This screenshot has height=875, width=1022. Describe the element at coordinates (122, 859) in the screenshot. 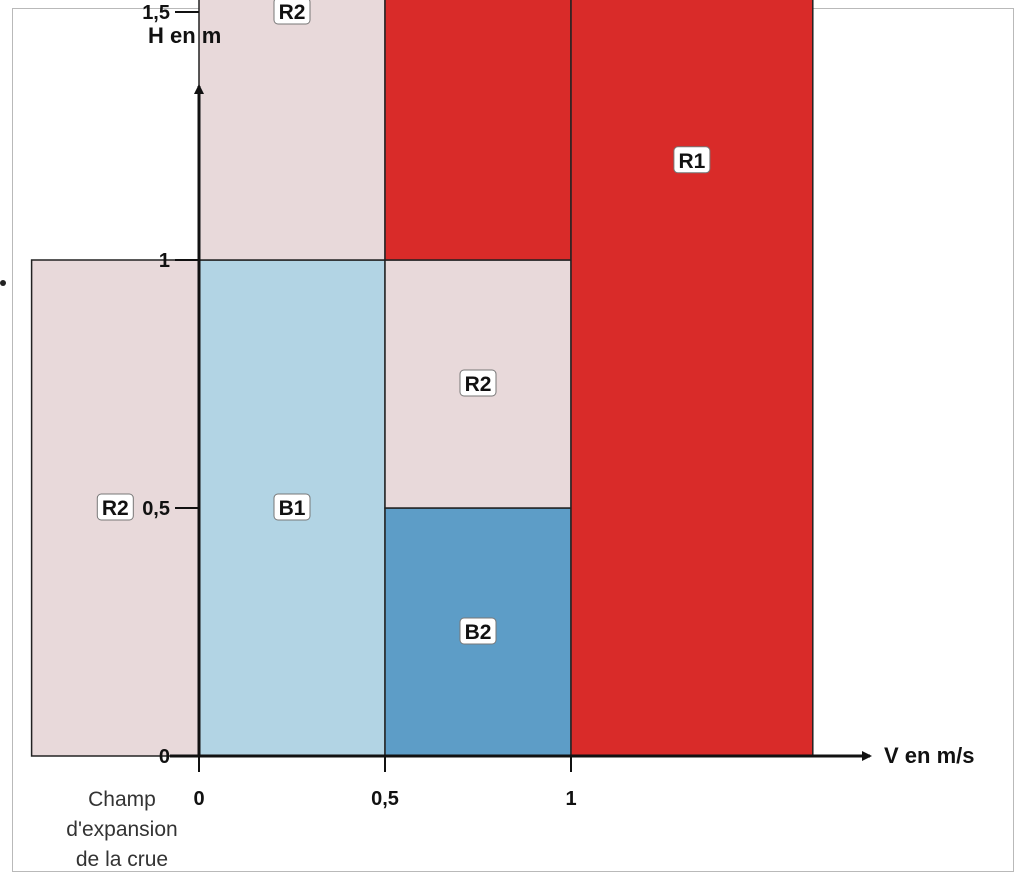

I see `expansion-note-line-3: de la crue` at that location.